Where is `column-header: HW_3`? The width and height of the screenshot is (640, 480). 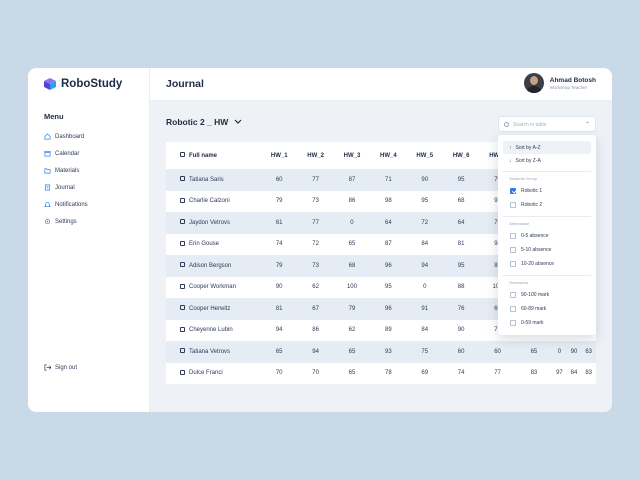 column-header: HW_3 is located at coordinates (352, 155).